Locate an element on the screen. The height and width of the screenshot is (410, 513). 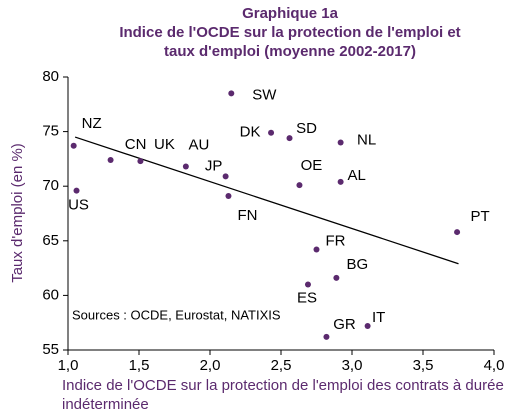
point-label: NZ is located at coordinates (92, 123).